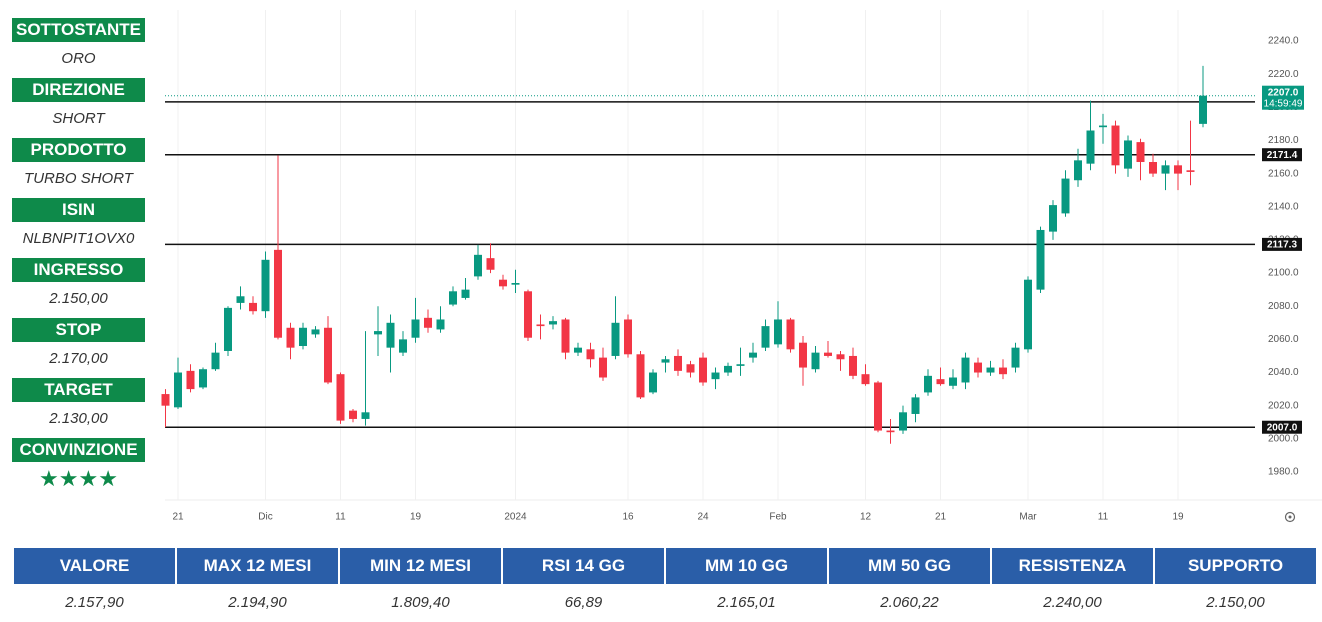  Describe the element at coordinates (746, 566) in the screenshot. I see `table-header: MM 10 GG` at that location.